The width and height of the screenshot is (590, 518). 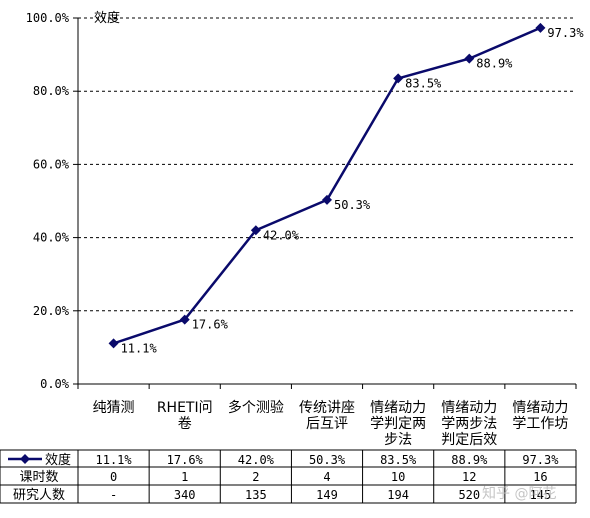 What do you see at coordinates (540, 477) in the screenshot?
I see `table-cell: 16` at bounding box center [540, 477].